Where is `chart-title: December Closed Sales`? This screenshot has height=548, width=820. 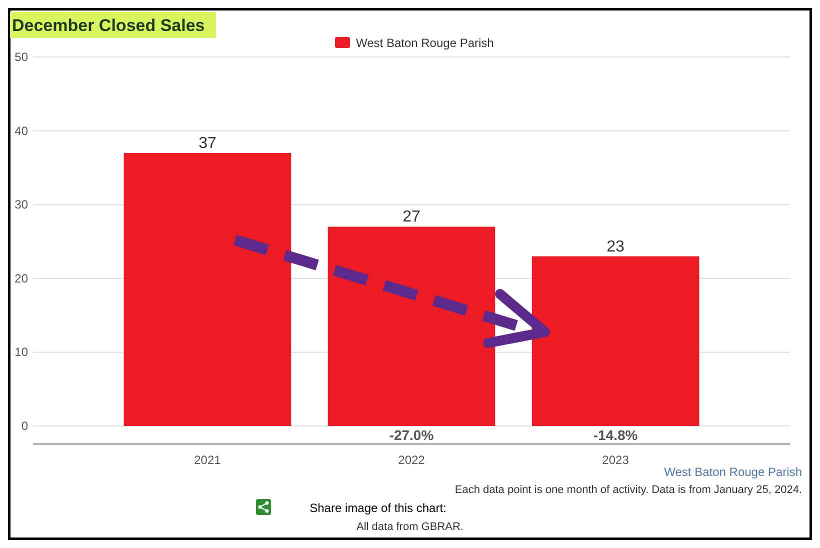
chart-title: December Closed Sales is located at coordinates (108, 25).